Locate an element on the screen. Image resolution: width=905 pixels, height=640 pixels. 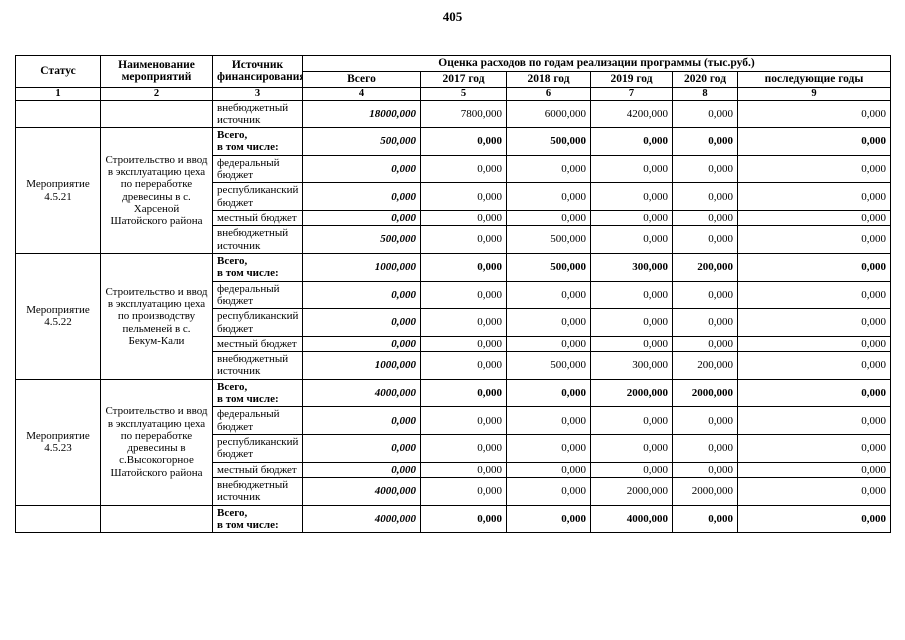
value-cell: 18000,000 is located at coordinates (361, 114).